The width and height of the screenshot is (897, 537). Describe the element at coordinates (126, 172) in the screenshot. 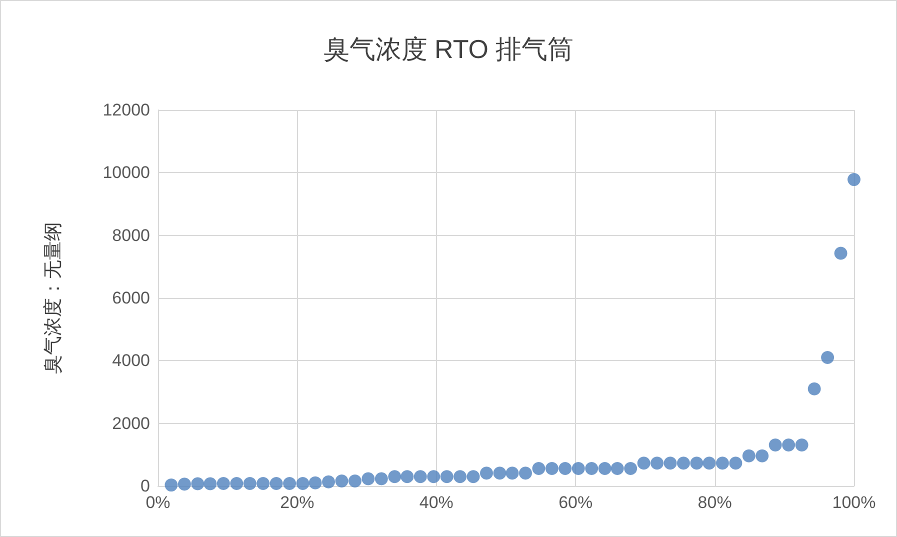

I see `y-tick-label: 10000` at that location.